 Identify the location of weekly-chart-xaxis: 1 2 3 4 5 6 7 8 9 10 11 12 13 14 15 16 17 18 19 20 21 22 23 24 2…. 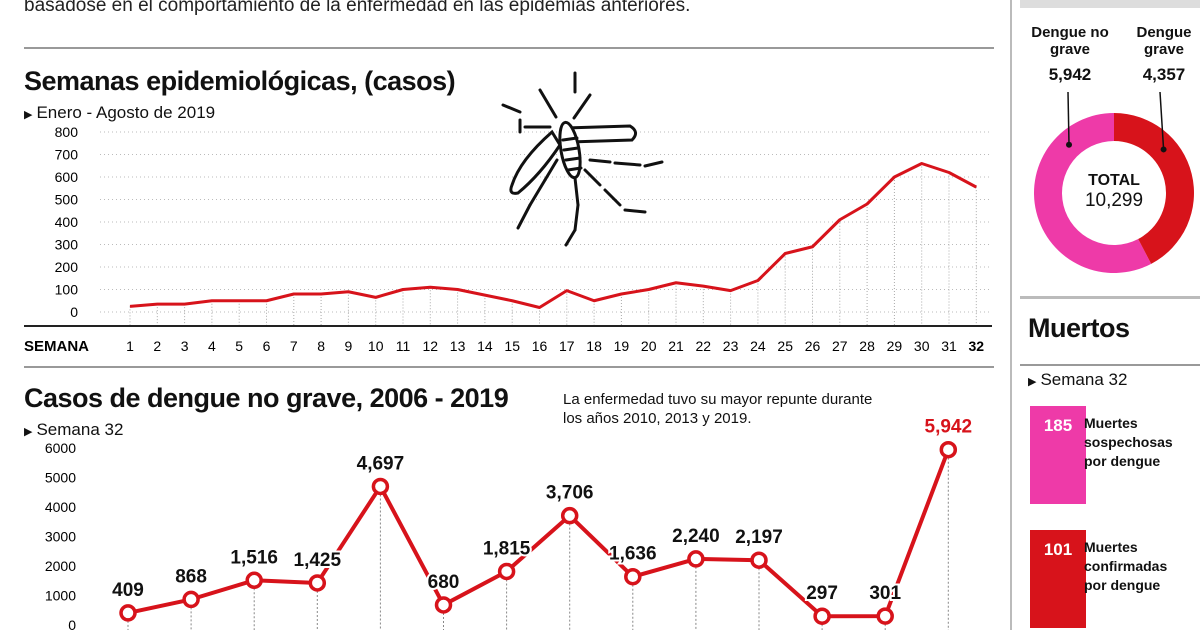
(555, 346).